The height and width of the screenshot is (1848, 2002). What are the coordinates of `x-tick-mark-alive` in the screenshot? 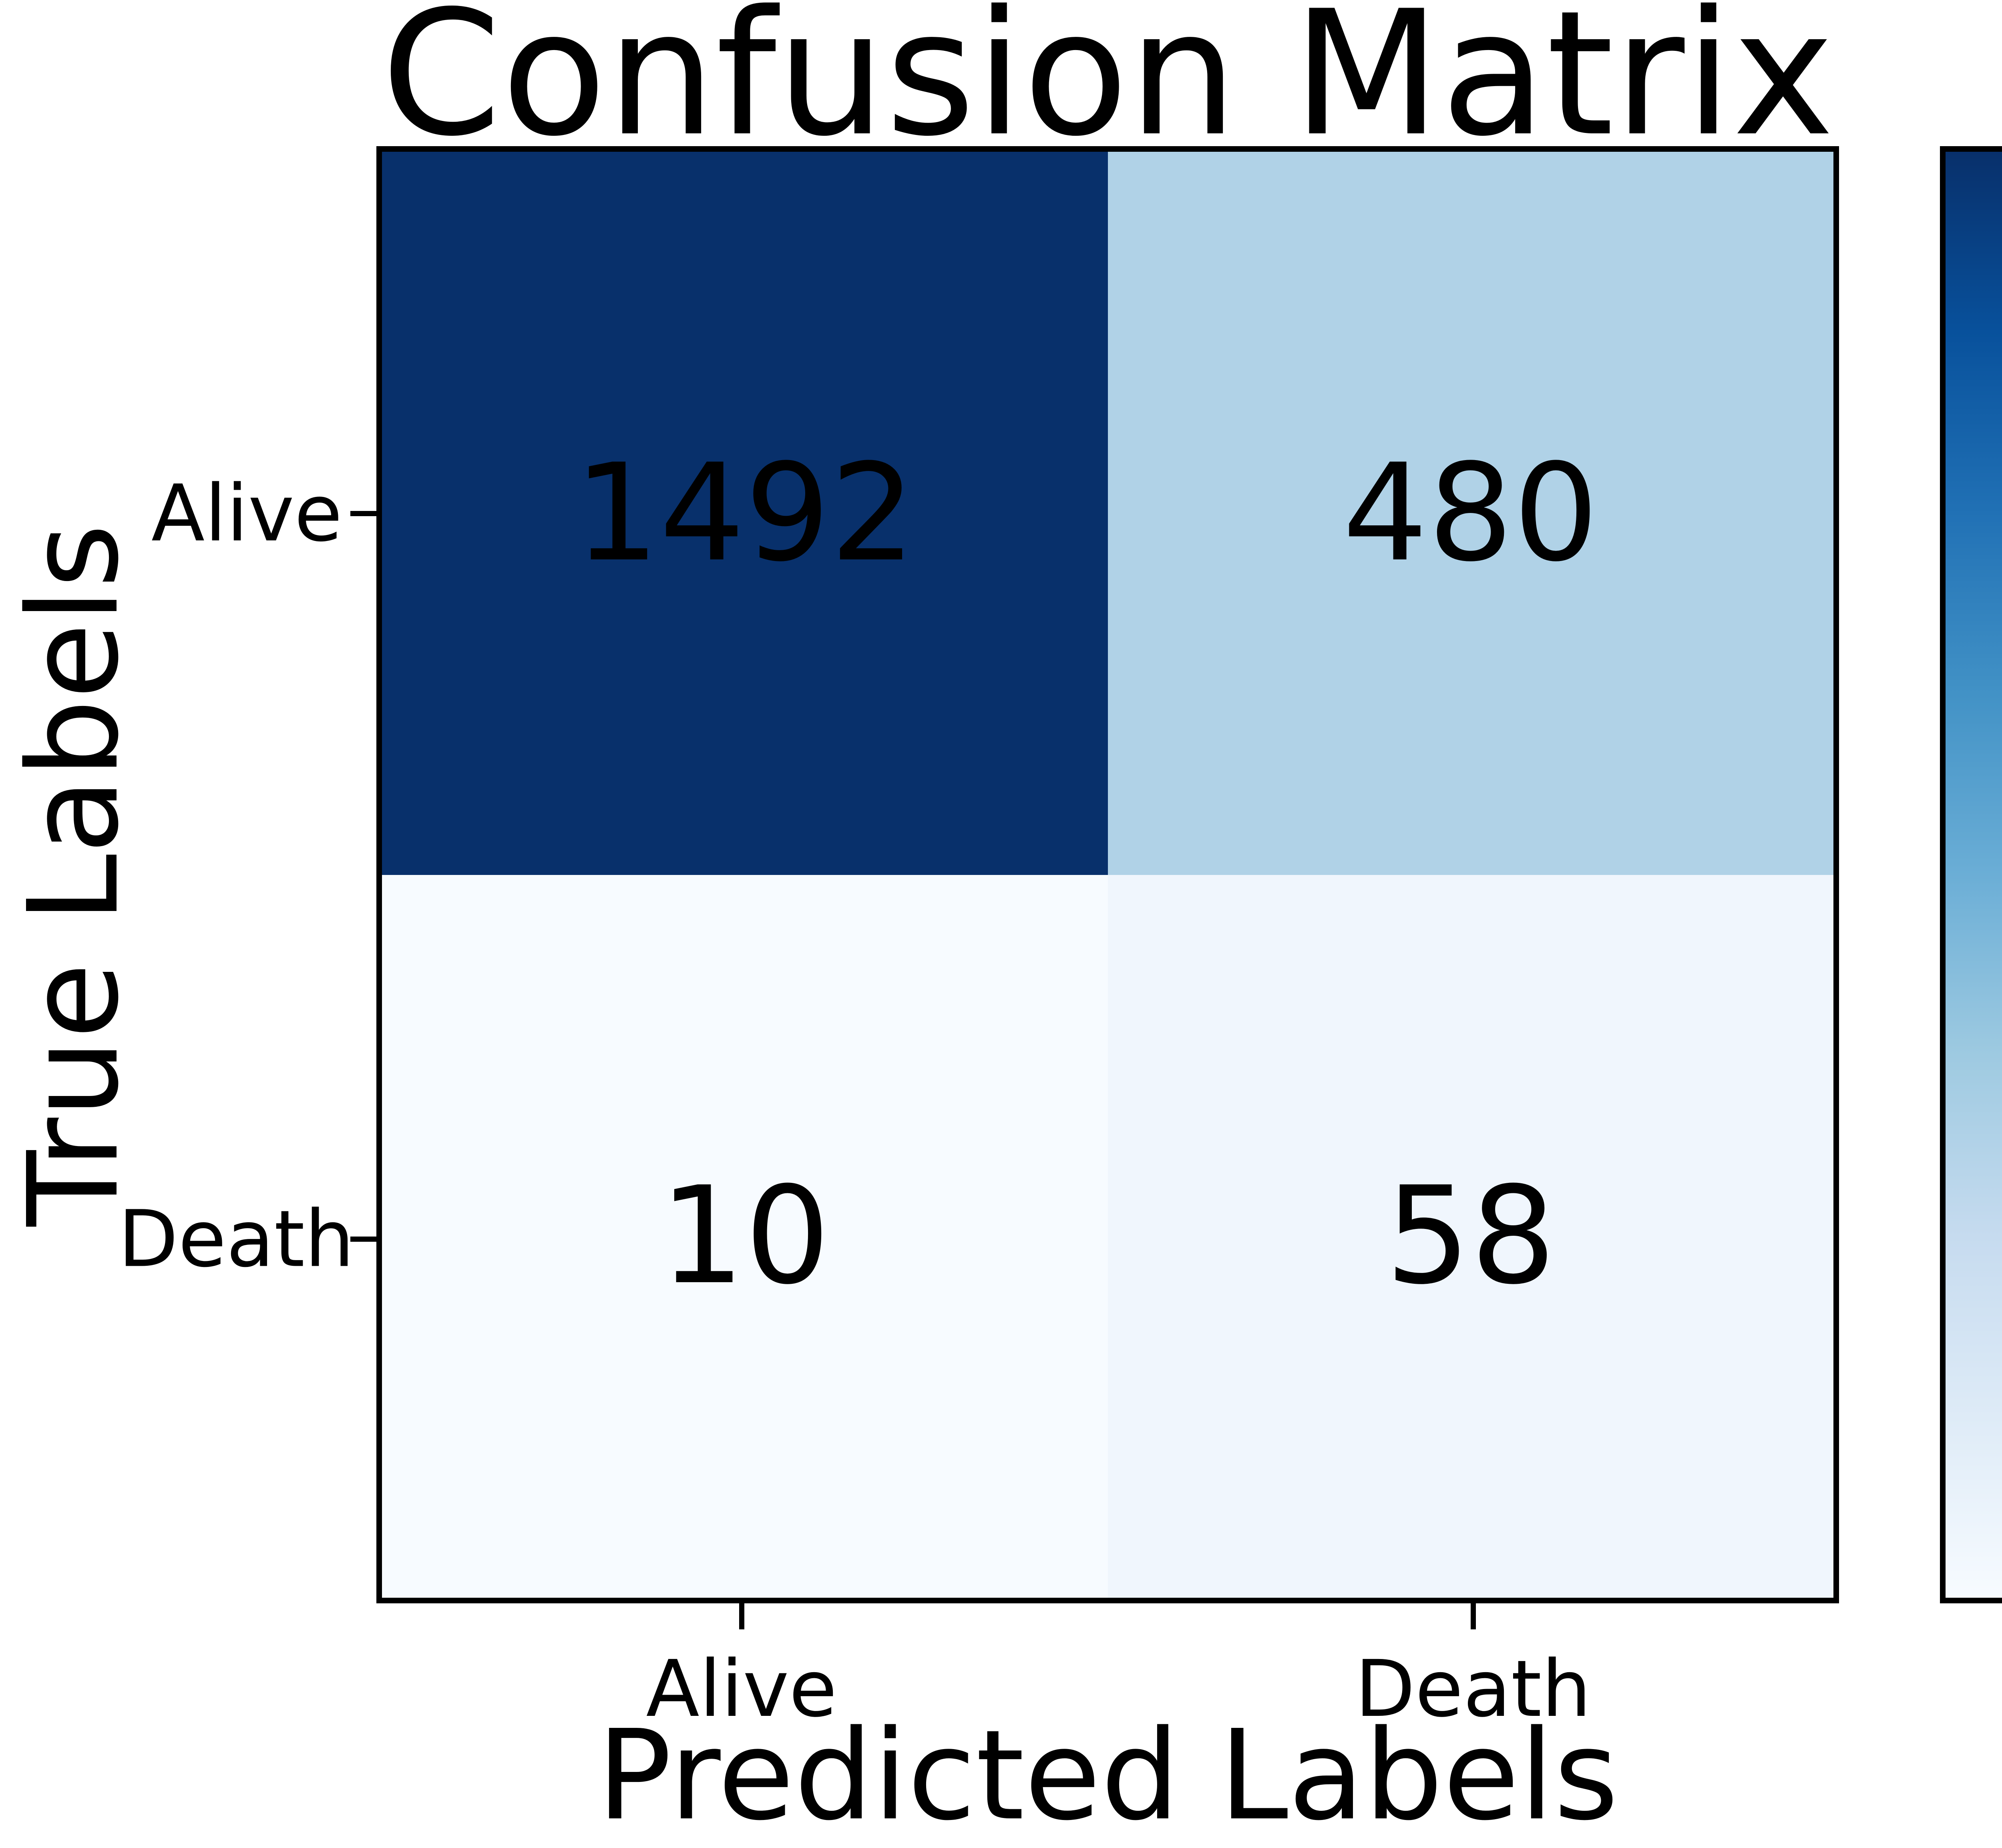 It's located at (741, 1616).